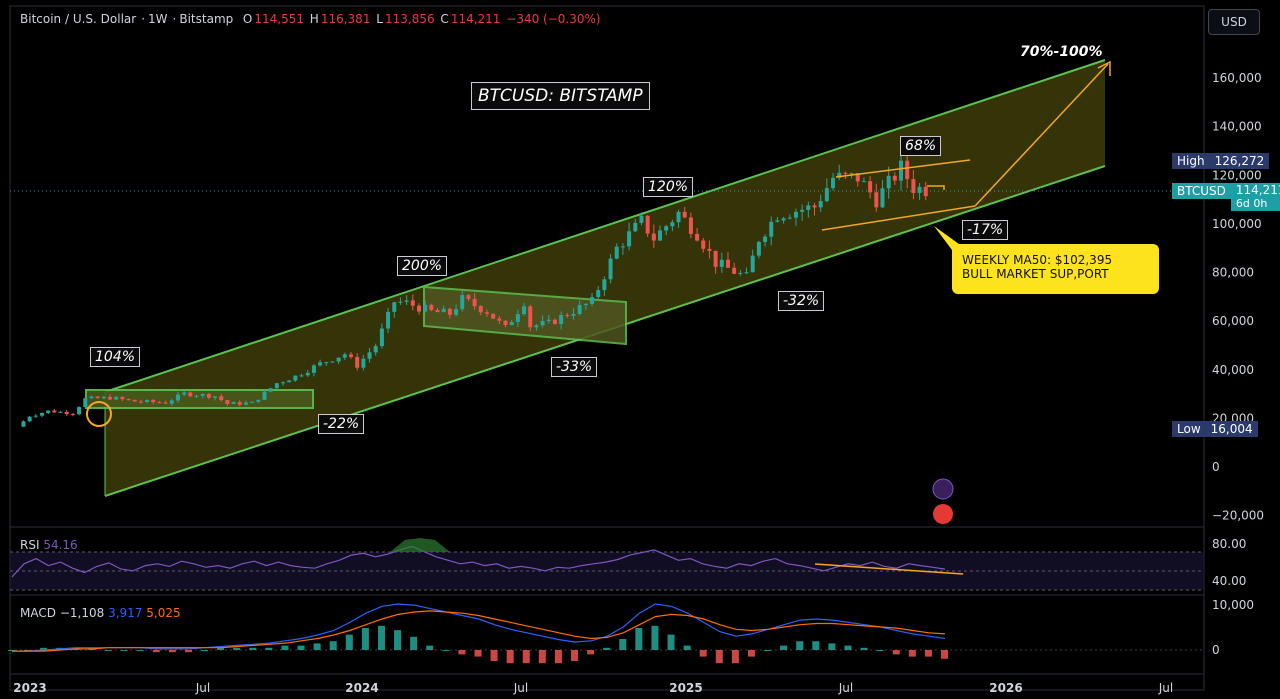 Image resolution: width=1280 pixels, height=699 pixels. Describe the element at coordinates (1037, 260) in the screenshot. I see `note-line-1: WEEKLY MA50: $102,395` at that location.